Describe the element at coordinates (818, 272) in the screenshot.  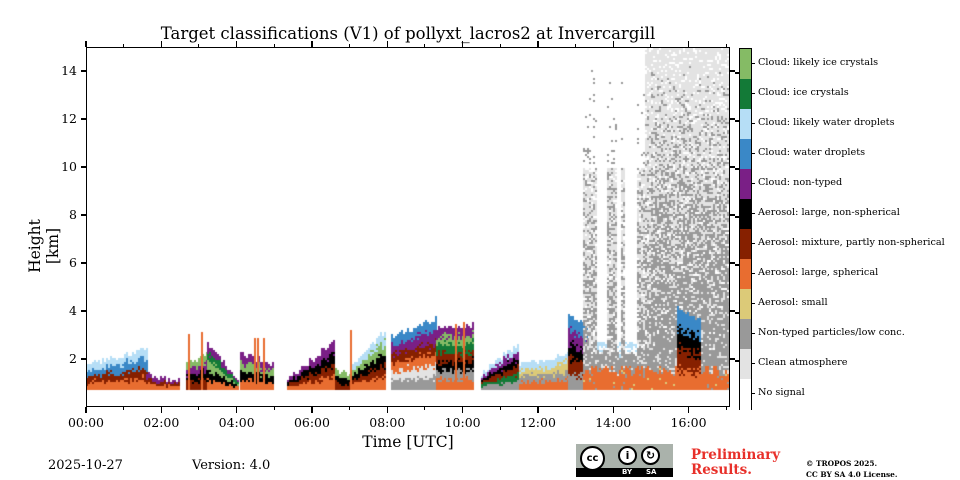
I see `colorbar-label: Aerosol: large, spherical` at that location.